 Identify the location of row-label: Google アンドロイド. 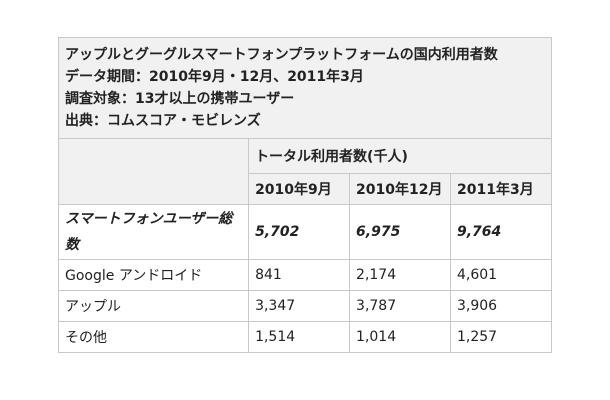
(153, 275).